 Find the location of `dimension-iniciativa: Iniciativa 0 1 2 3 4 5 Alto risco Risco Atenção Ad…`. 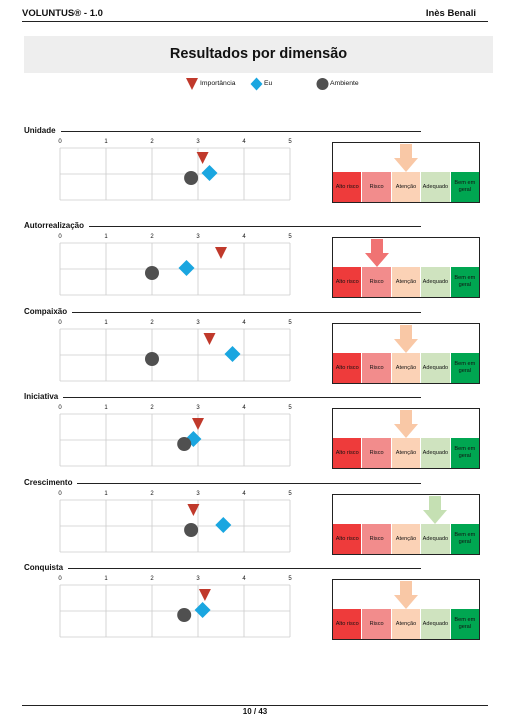

dimension-iniciativa: Iniciativa 0 1 2 3 4 5 Alto risco Risco Atenção Ad… is located at coordinates (255, 435).